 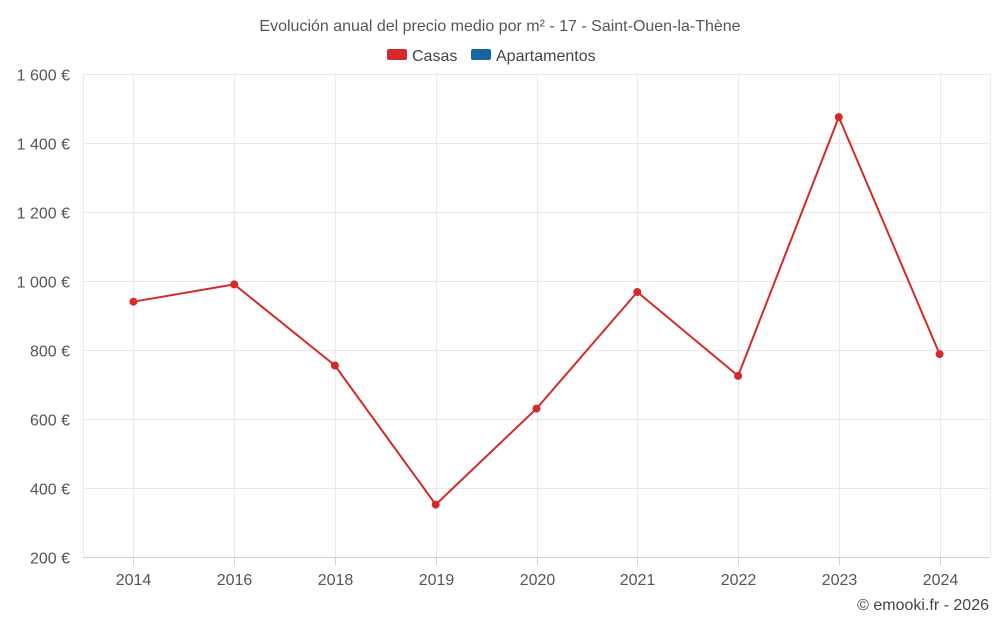 I want to click on x-tick-label: 2023, so click(x=840, y=580).